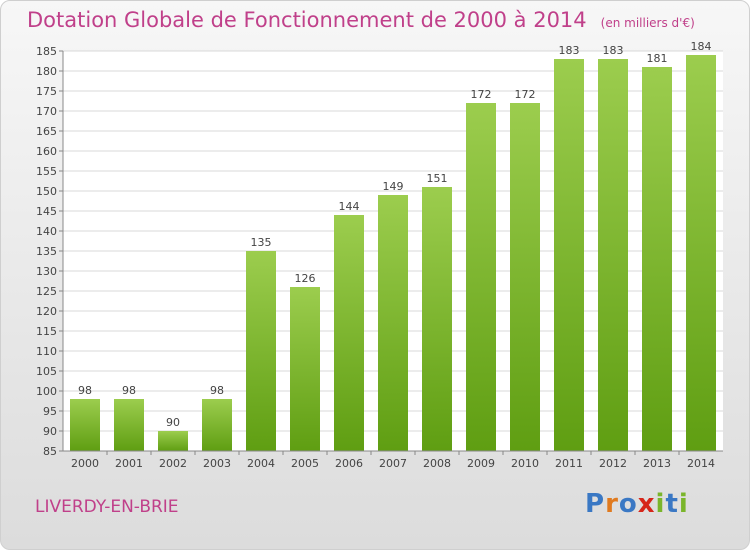 The height and width of the screenshot is (550, 750). Describe the element at coordinates (46, 91) in the screenshot. I see `y-tick-label: 175` at that location.